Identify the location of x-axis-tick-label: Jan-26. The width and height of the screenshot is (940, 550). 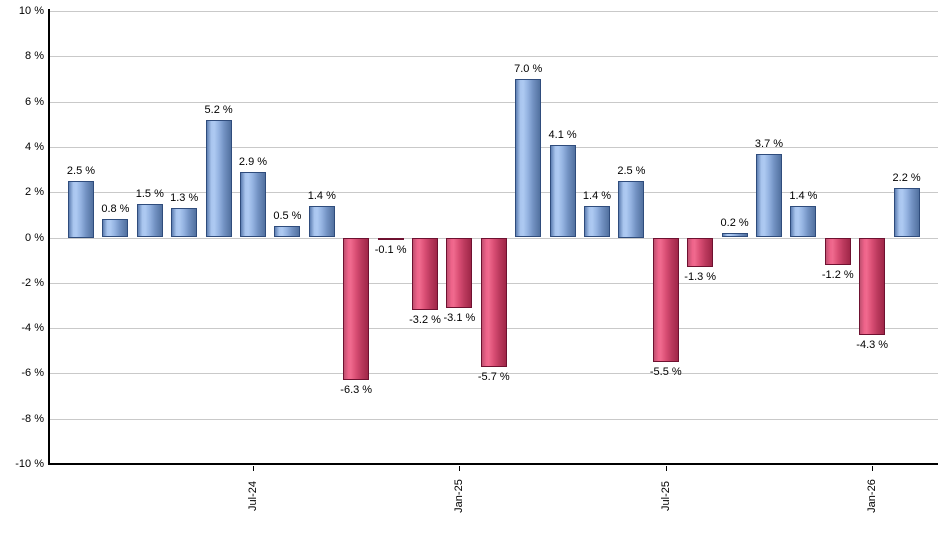
(872, 496).